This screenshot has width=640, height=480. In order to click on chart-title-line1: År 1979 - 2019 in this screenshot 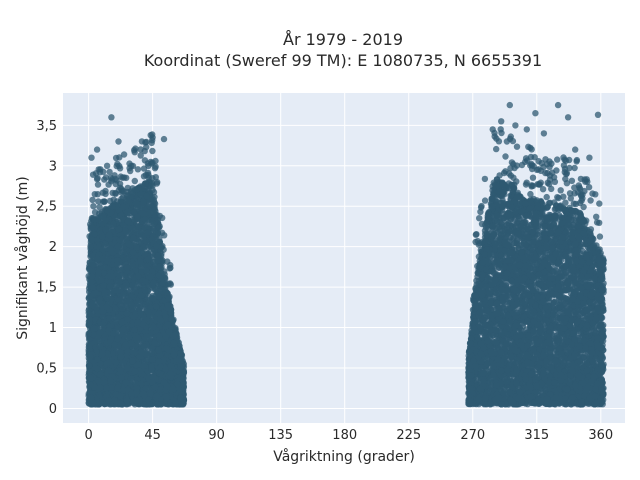, I will do `click(343, 39)`.